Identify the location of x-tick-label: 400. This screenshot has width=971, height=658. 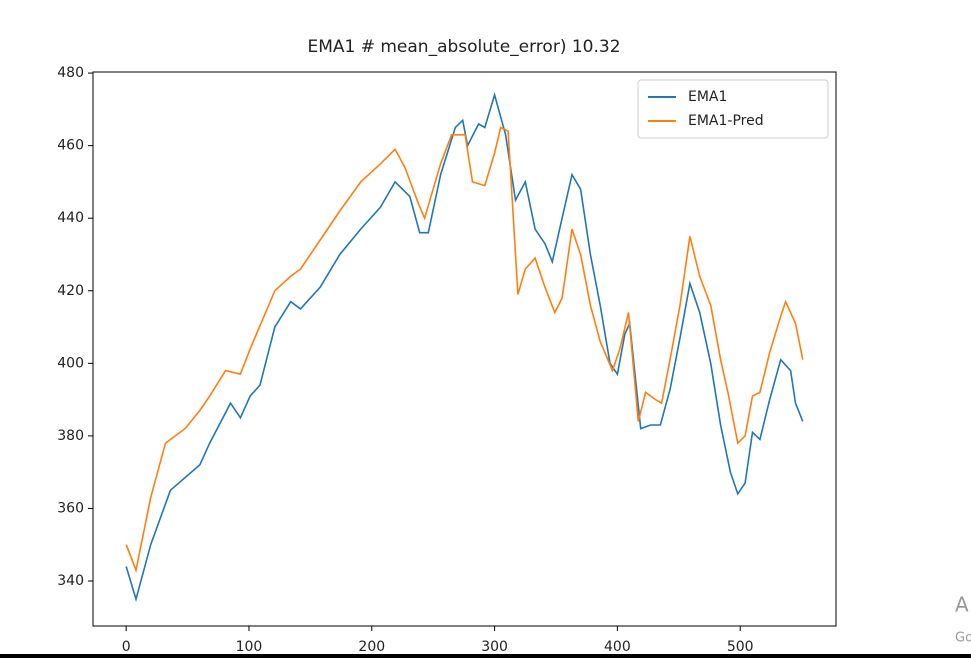
(617, 647).